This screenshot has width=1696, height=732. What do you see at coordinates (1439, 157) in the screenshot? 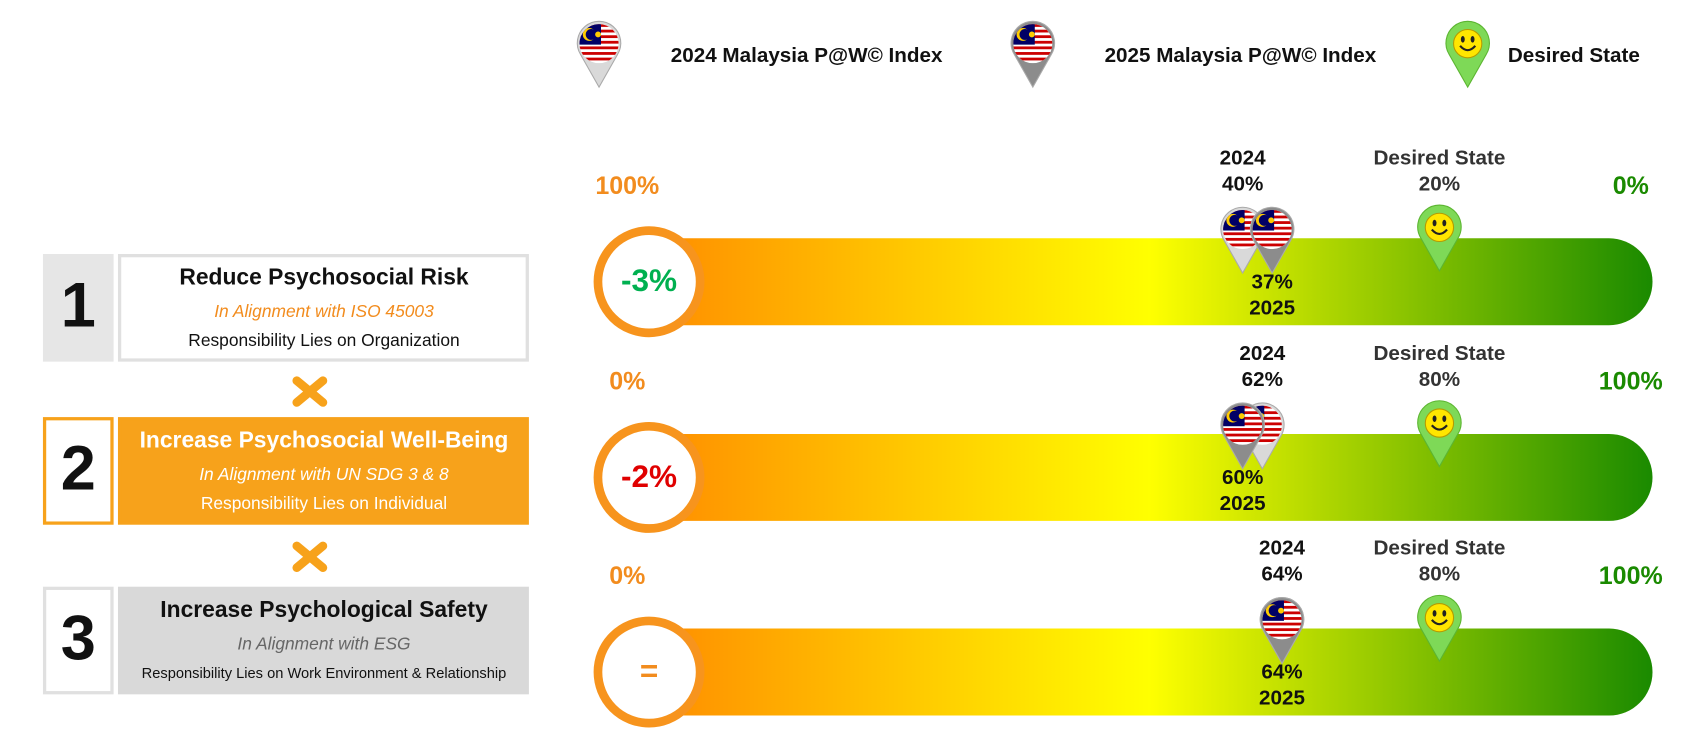
I see `desired-label: Desired State` at bounding box center [1439, 157].